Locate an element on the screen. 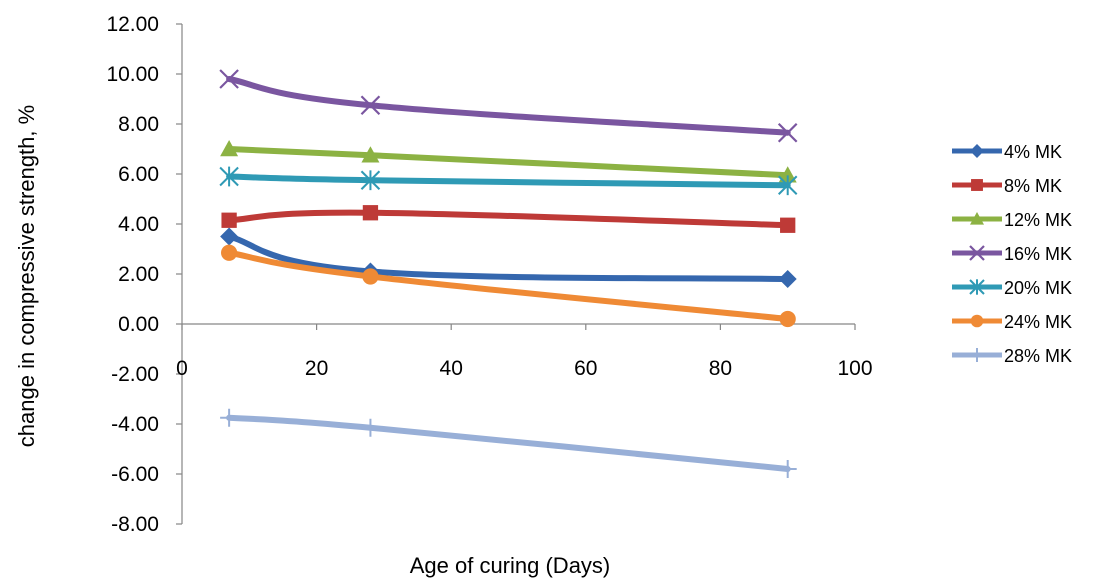 This screenshot has width=1099, height=588. y-tick-label: 2.00 is located at coordinates (138, 274).